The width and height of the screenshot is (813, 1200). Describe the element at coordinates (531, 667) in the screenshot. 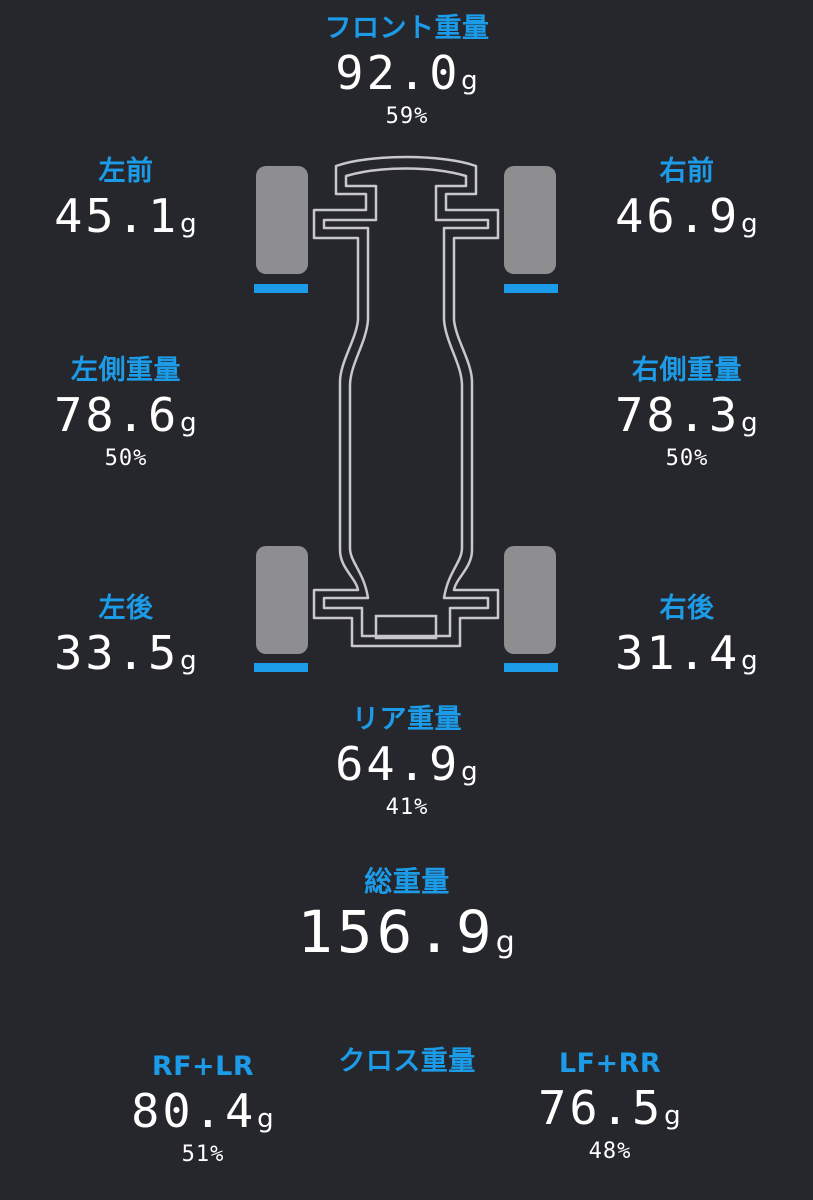

I see `right-rear-indicator` at that location.